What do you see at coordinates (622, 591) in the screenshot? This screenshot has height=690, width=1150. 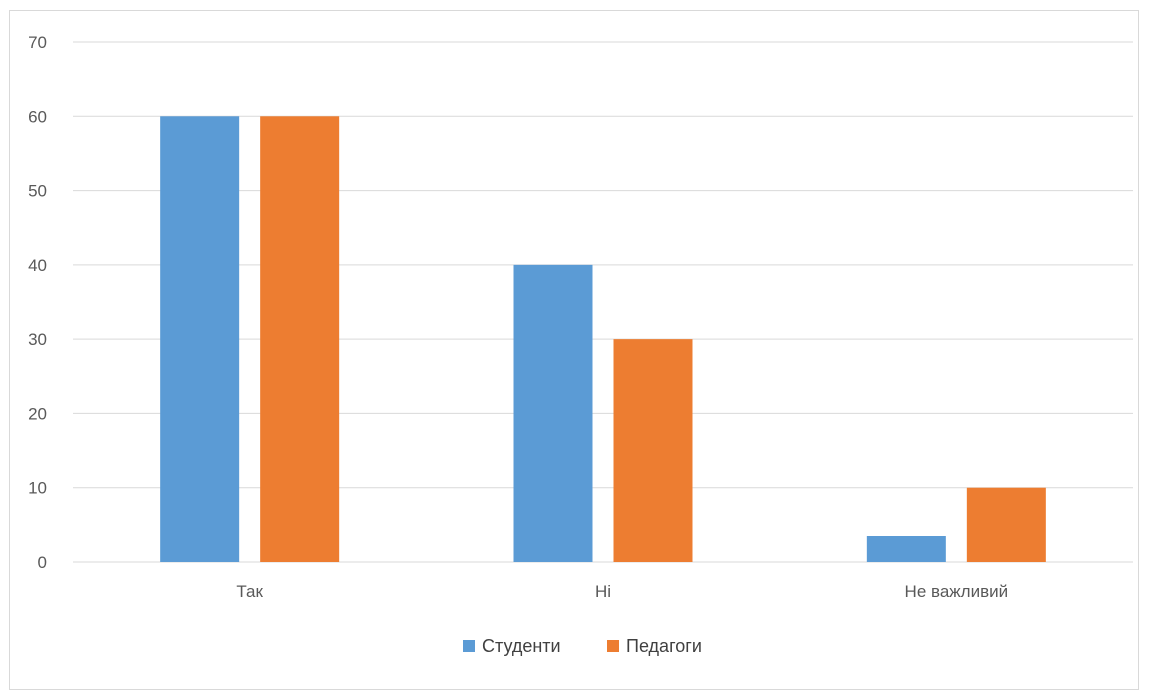 I see `x-axis-tick-labels: Так Ні Не важливий` at bounding box center [622, 591].